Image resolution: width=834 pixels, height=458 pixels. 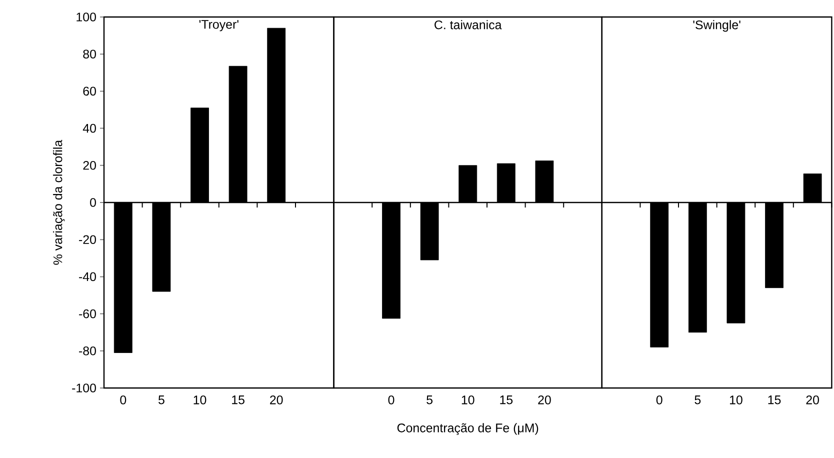 I want to click on x-axis-title: Concentração de Fe (μM), so click(x=467, y=429).